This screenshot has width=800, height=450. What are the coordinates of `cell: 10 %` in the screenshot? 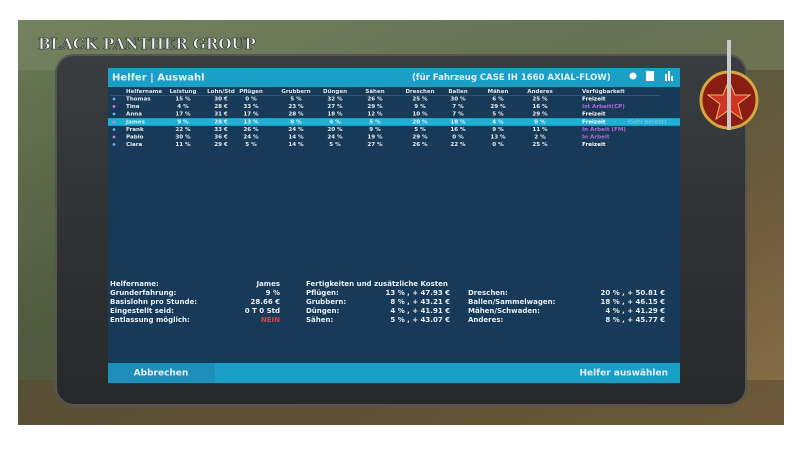 It's located at (420, 115).